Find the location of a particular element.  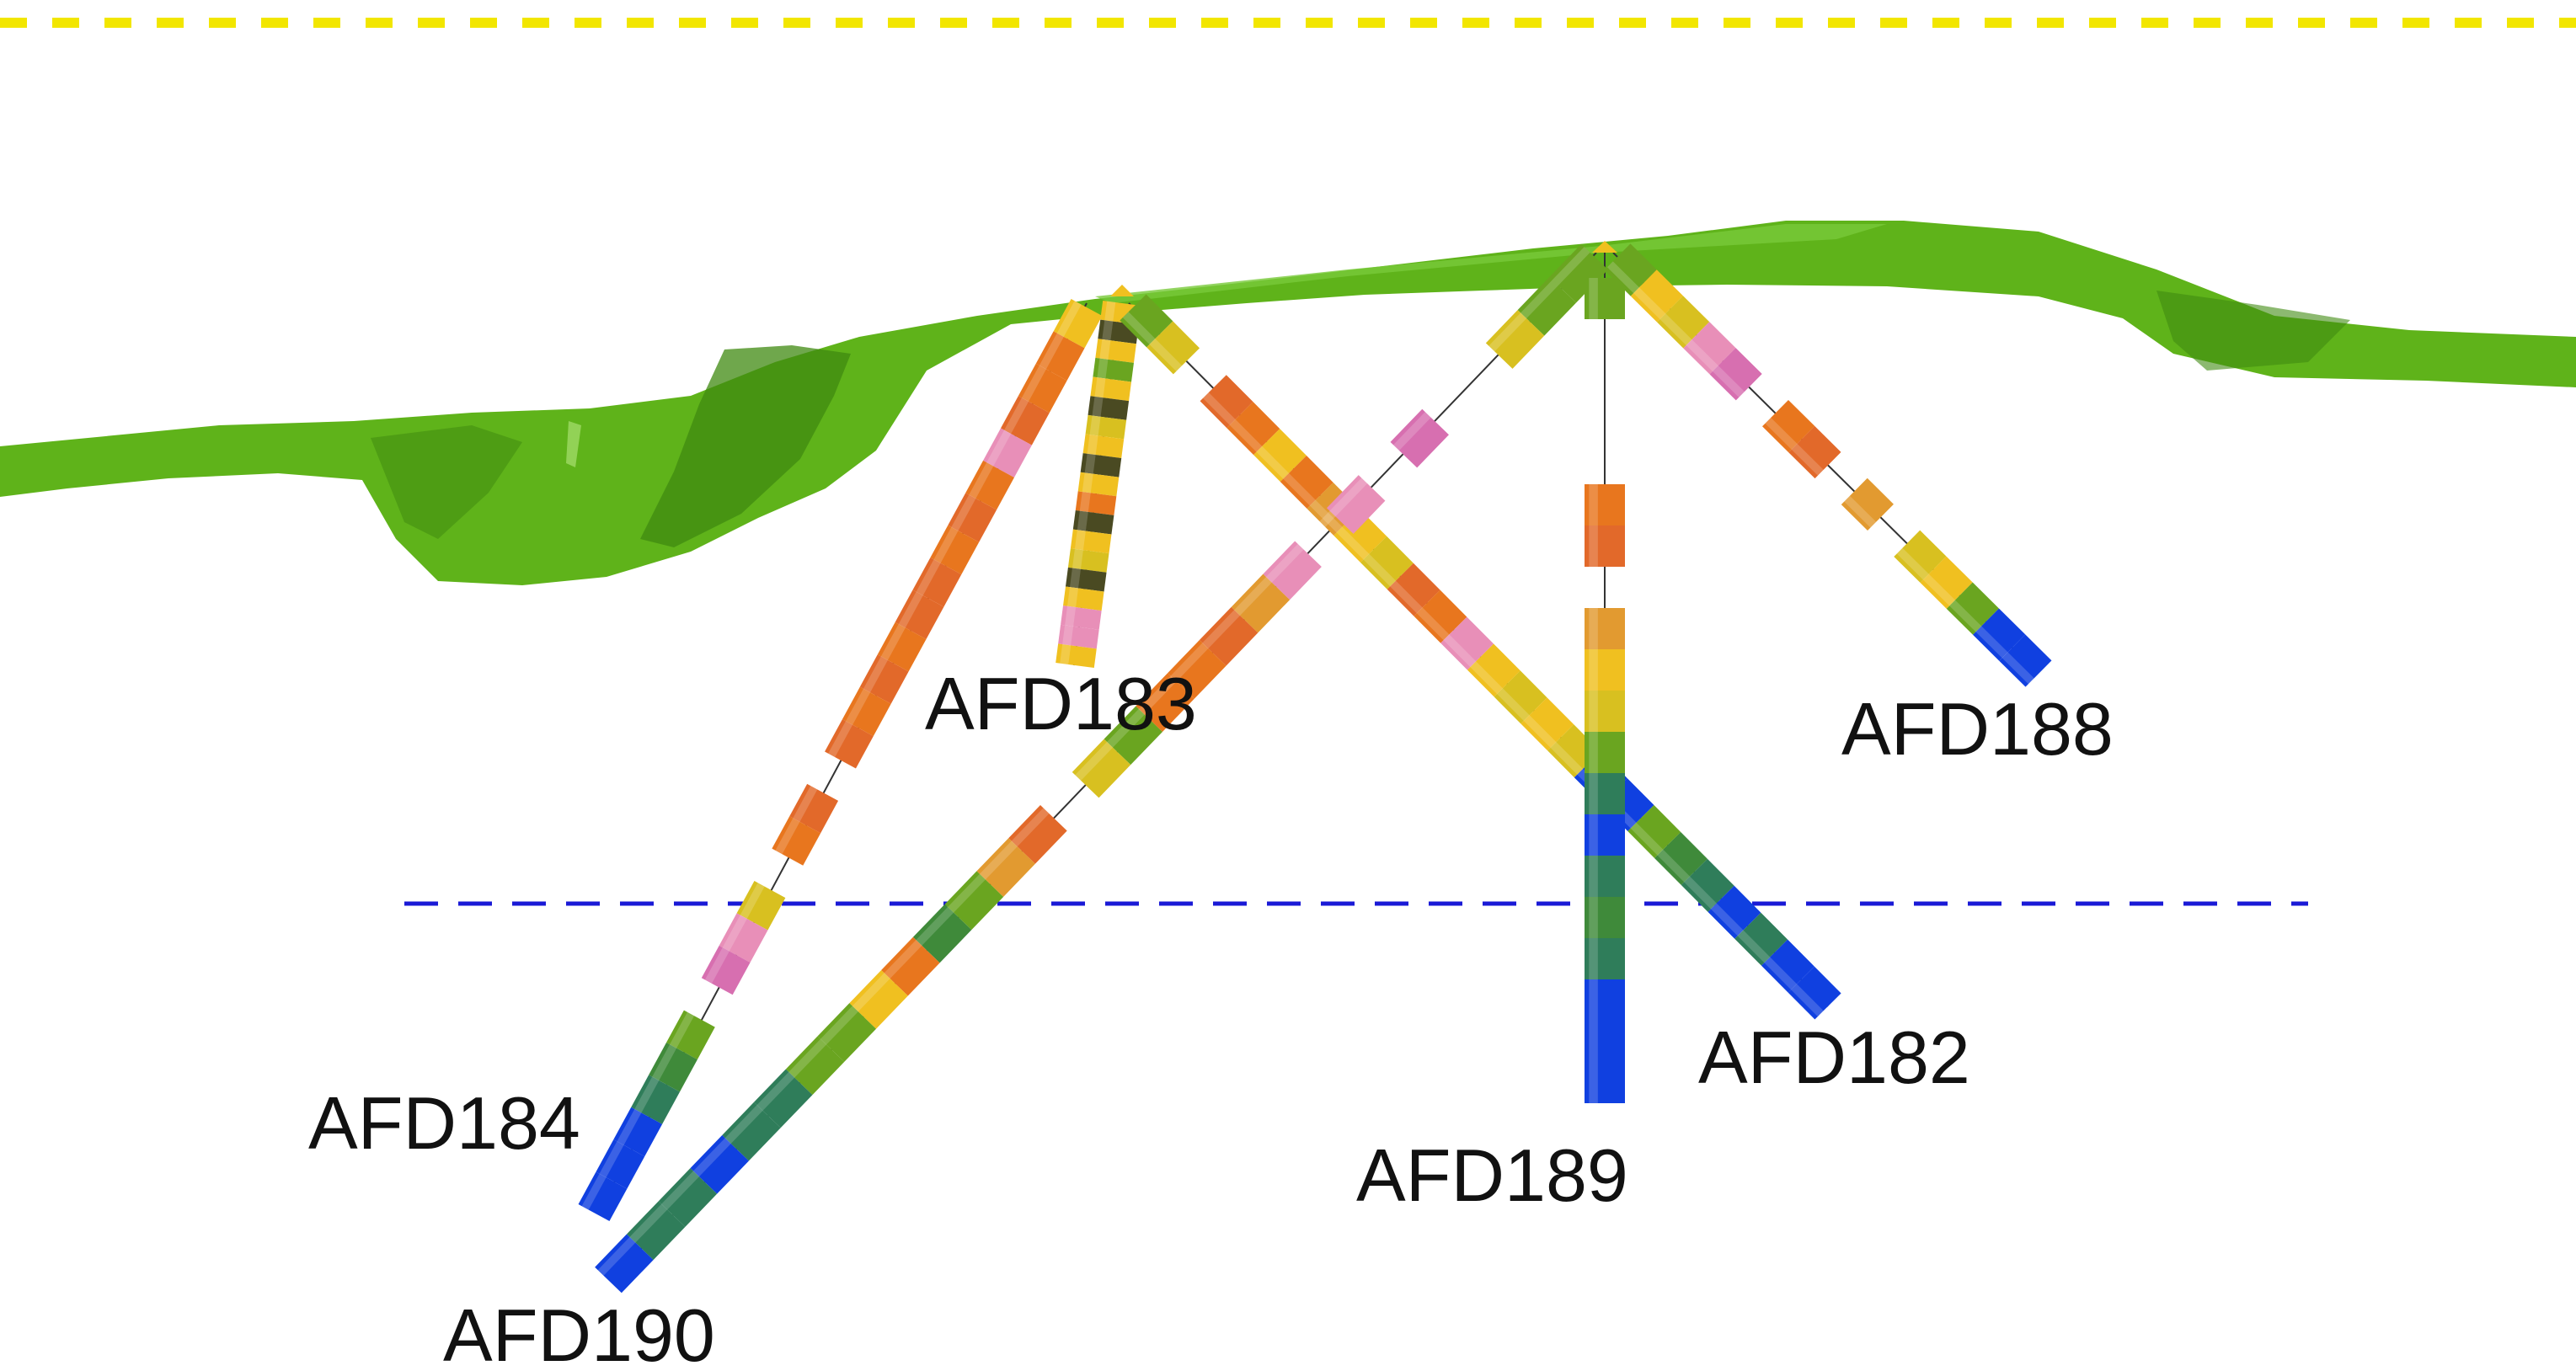

drillhole-afd182 is located at coordinates (1480, 657).